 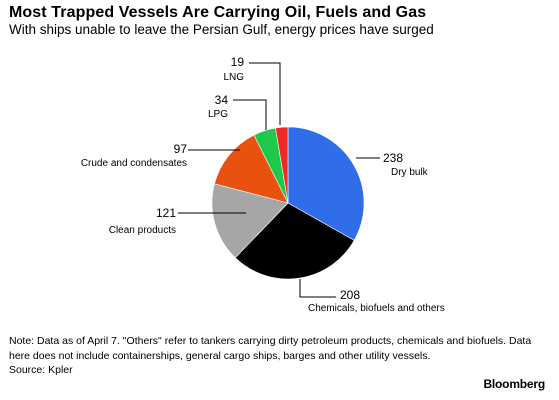 I want to click on slice-value-label: 19, so click(x=238, y=62).